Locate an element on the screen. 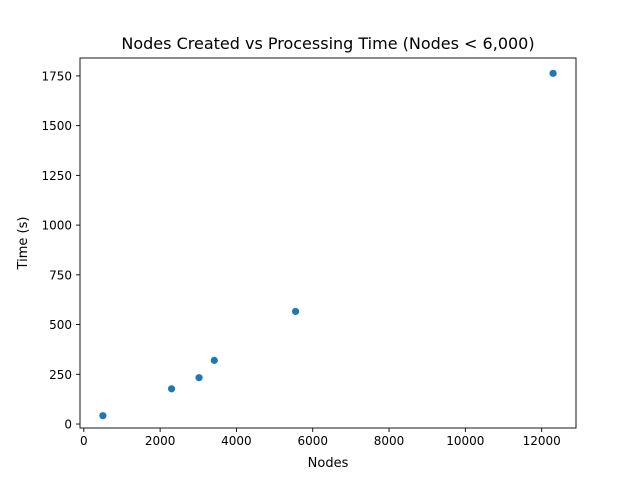  x-tick-label: 8000 is located at coordinates (389, 441).